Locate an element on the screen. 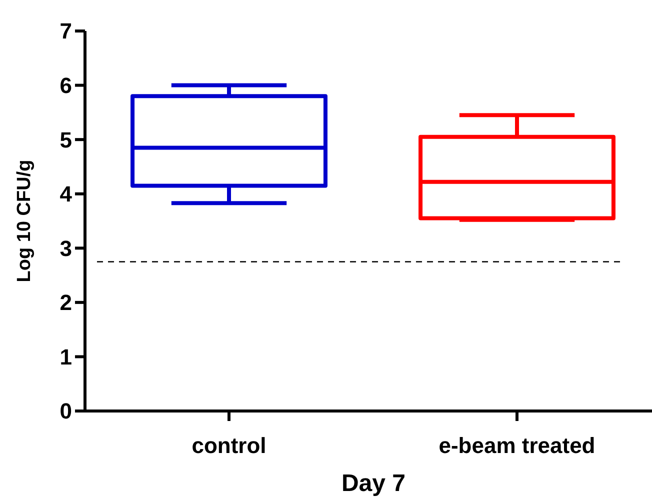  x-tick-label: control is located at coordinates (229, 445).